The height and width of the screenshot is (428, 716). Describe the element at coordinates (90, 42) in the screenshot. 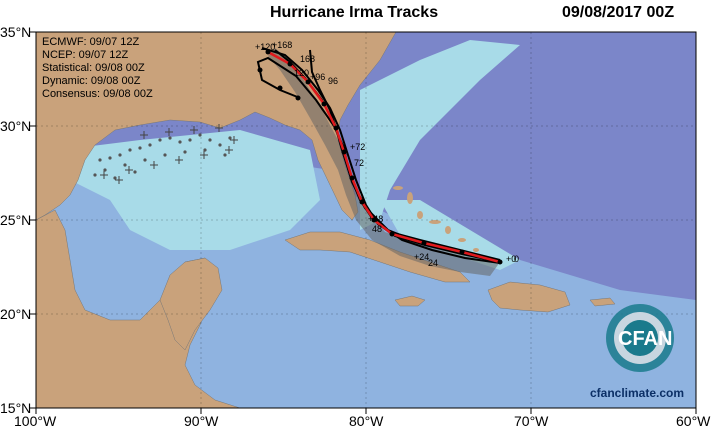

I see `legend-item-ecmwf: ECMWF: 09/07 12Z` at that location.